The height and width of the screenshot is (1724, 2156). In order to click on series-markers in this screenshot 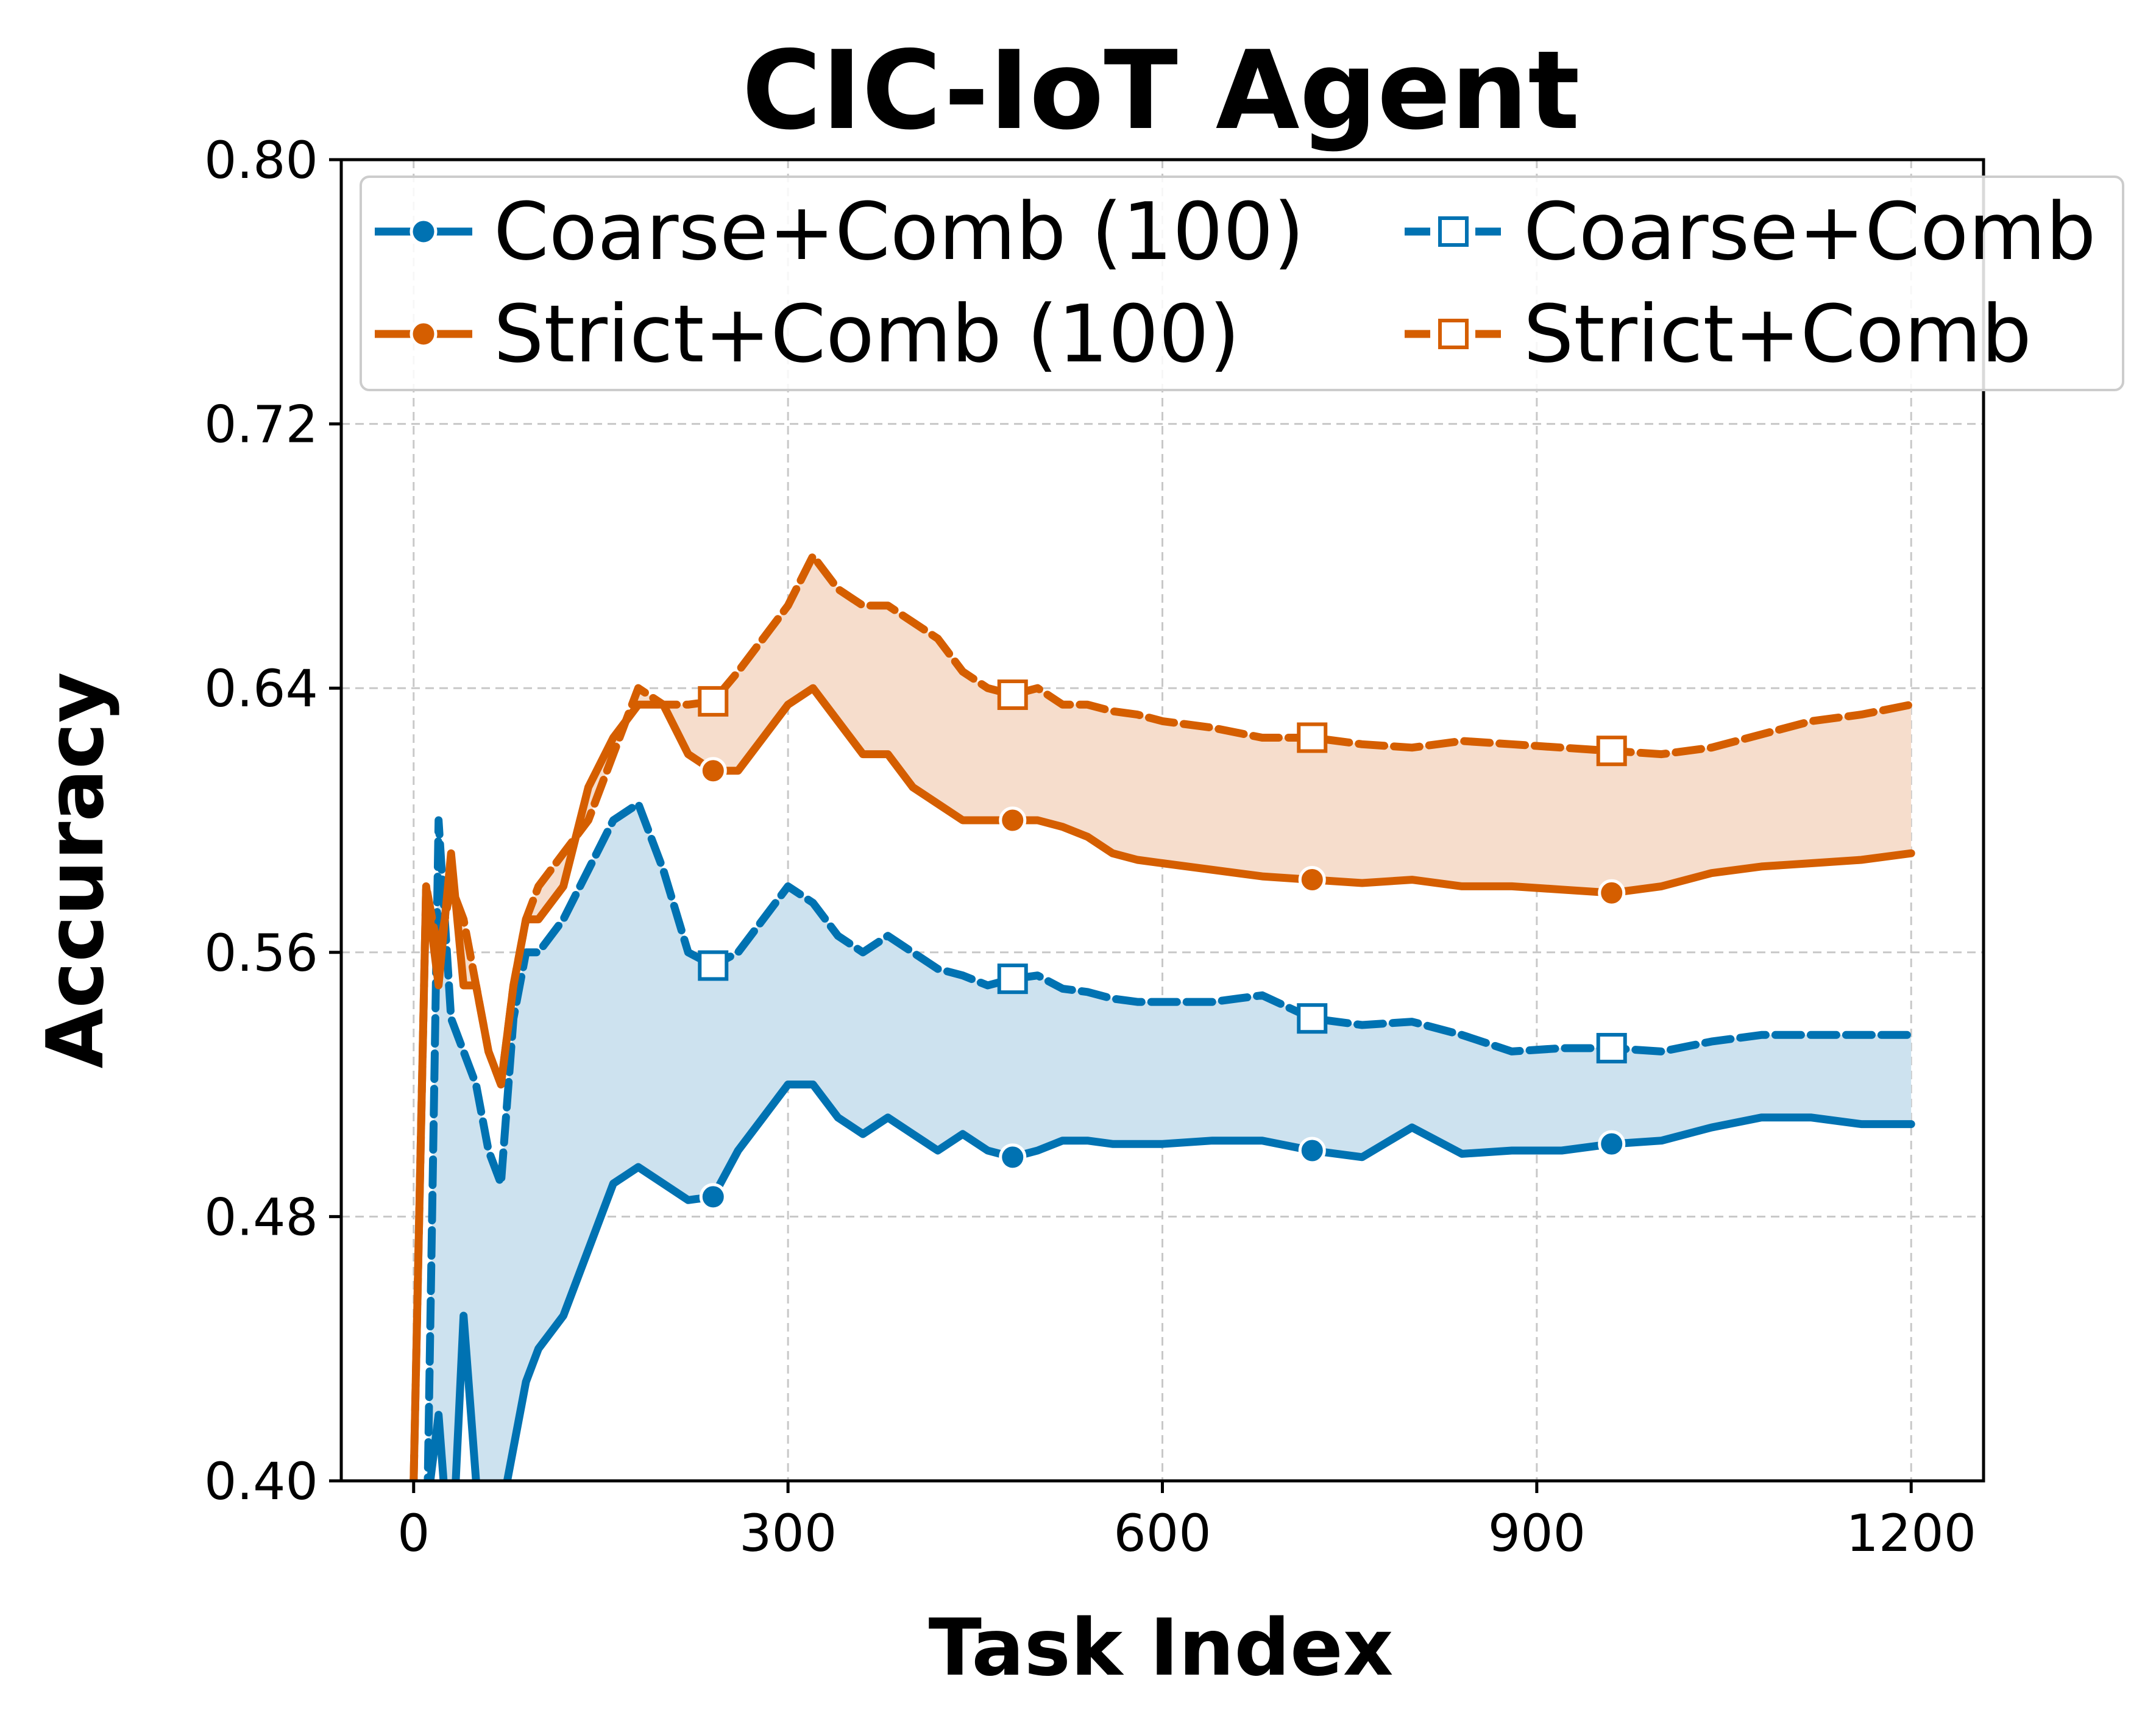, I will do `click(1162, 945)`.